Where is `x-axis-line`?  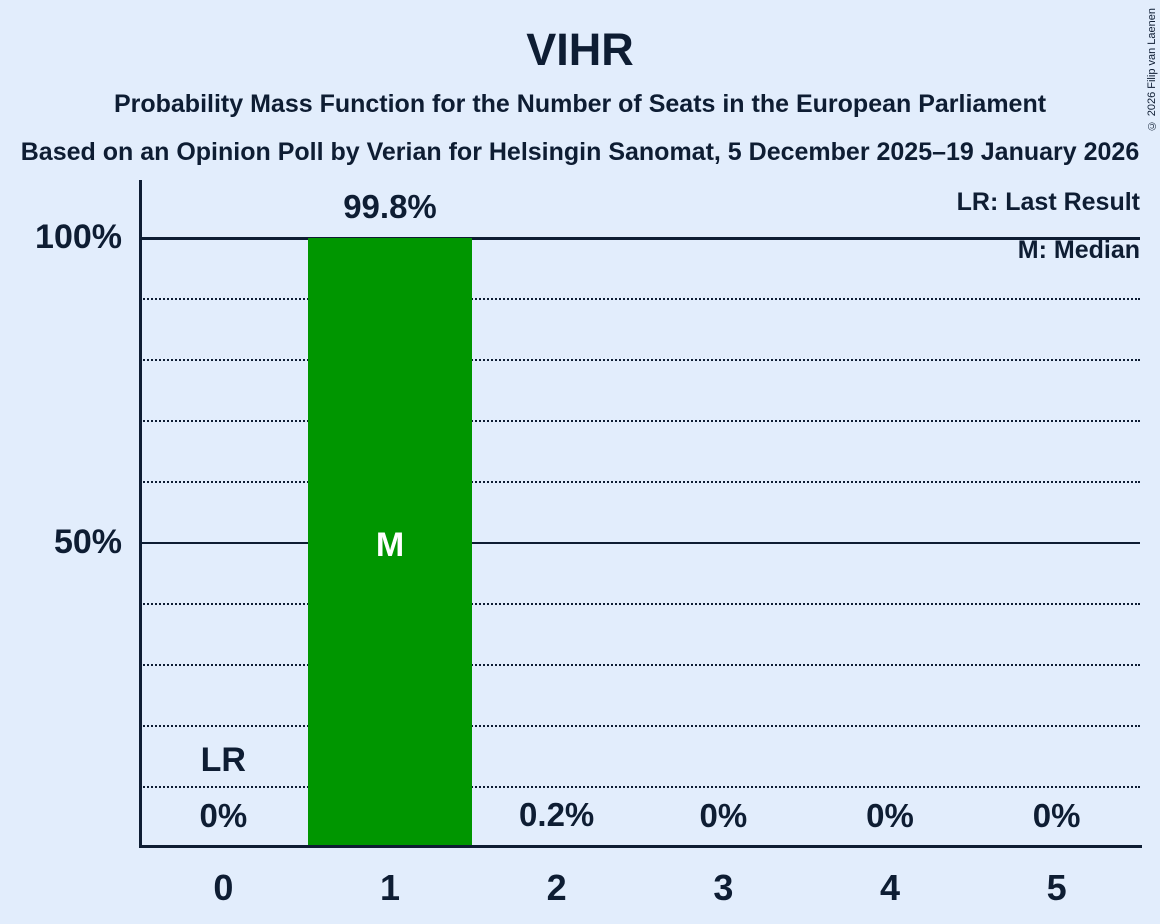
x-axis-line is located at coordinates (640, 846).